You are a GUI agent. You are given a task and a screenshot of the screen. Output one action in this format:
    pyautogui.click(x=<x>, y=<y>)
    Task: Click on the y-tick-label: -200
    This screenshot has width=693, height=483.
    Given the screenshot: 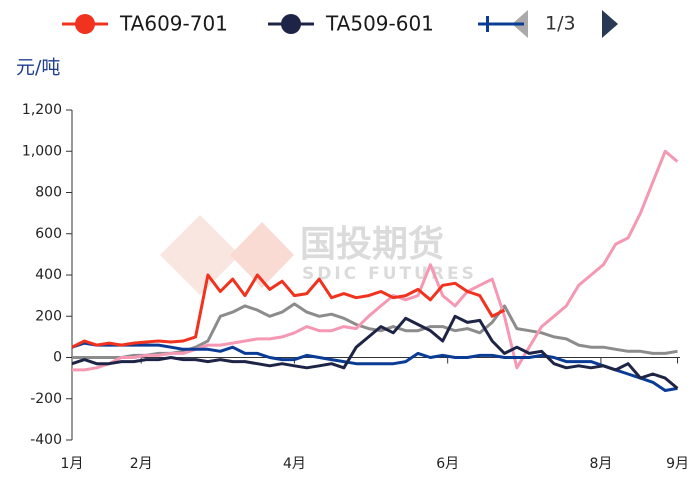 What is the action you would take?
    pyautogui.click(x=46, y=399)
    